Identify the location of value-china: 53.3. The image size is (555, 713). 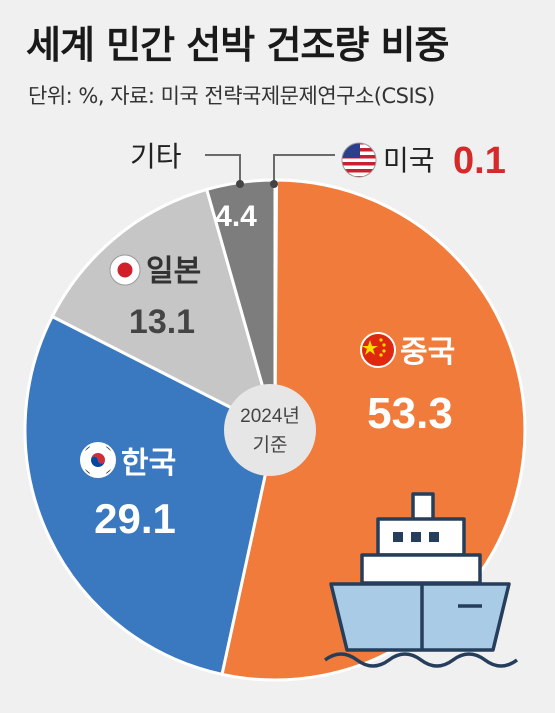
(410, 413).